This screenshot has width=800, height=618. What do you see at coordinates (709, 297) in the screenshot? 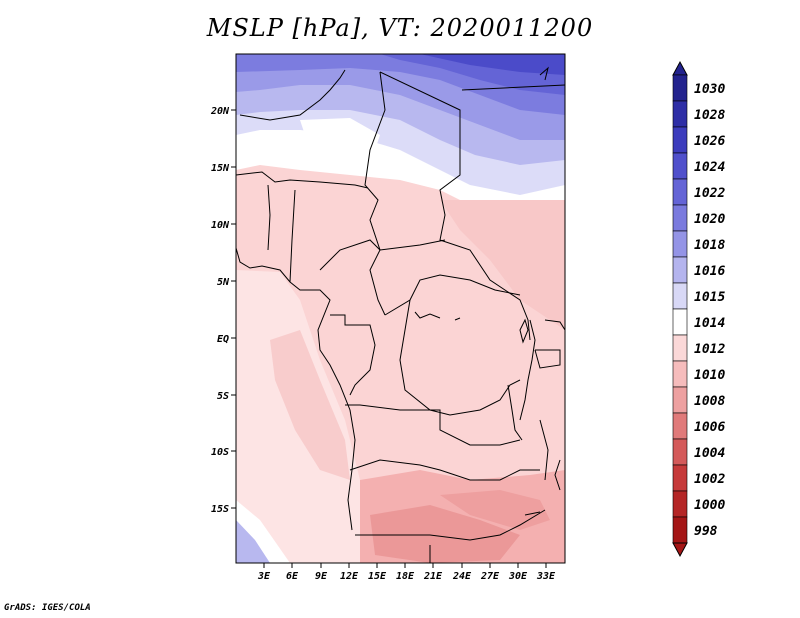
I see `colorbar-label: 1015` at bounding box center [709, 297].